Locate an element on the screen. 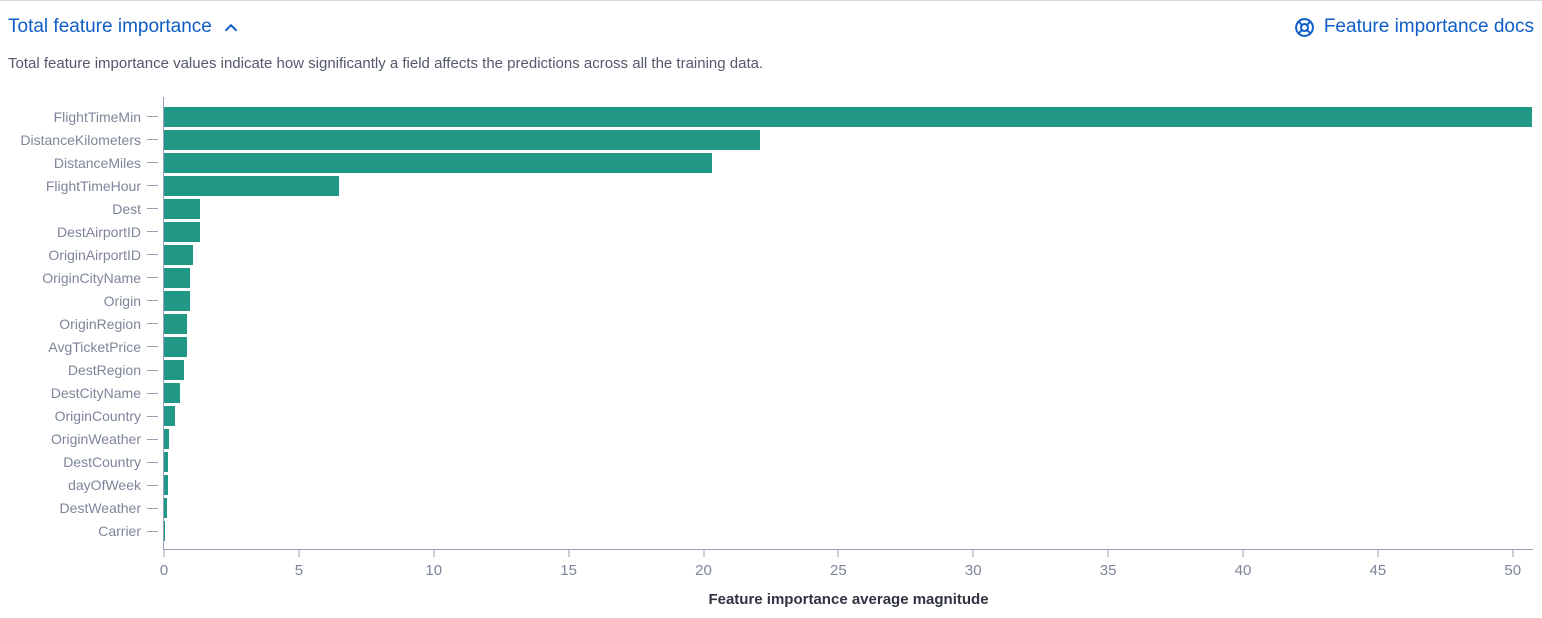 This screenshot has width=1542, height=618. x-axis-tick-label: 20 is located at coordinates (703, 570).